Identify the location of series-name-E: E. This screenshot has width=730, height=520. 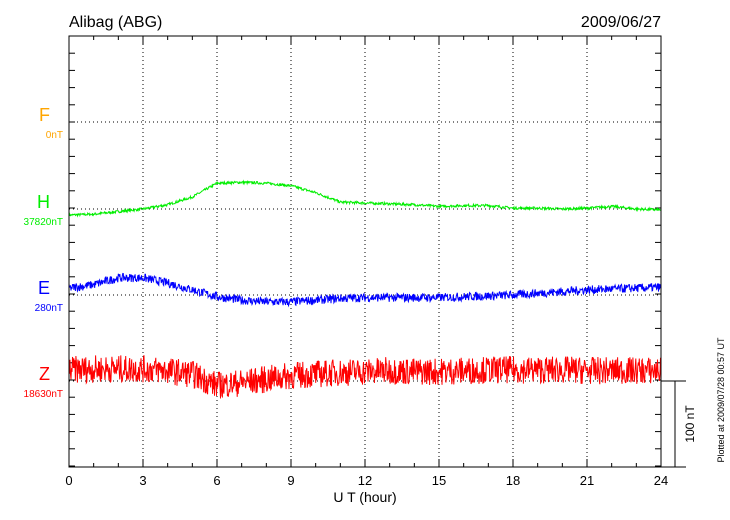
(44, 288).